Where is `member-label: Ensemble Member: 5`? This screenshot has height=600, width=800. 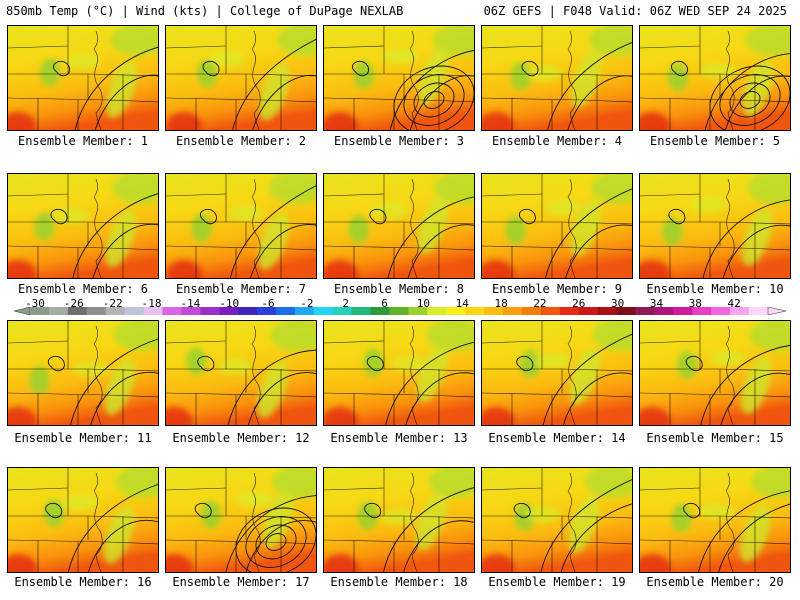
member-label: Ensemble Member: 5 is located at coordinates (715, 141).